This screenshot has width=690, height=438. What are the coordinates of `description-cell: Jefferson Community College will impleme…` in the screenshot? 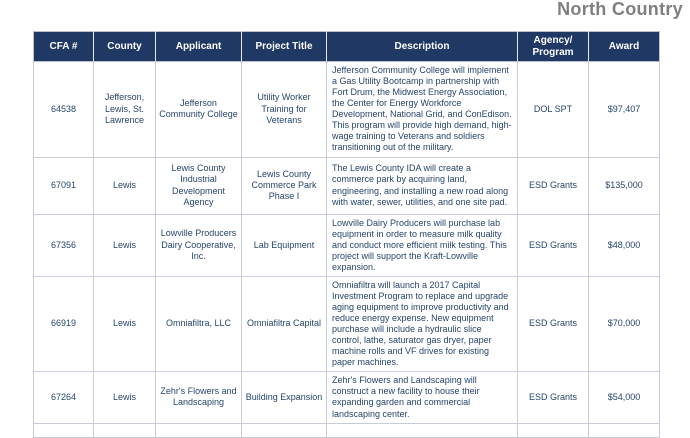 It's located at (422, 109).